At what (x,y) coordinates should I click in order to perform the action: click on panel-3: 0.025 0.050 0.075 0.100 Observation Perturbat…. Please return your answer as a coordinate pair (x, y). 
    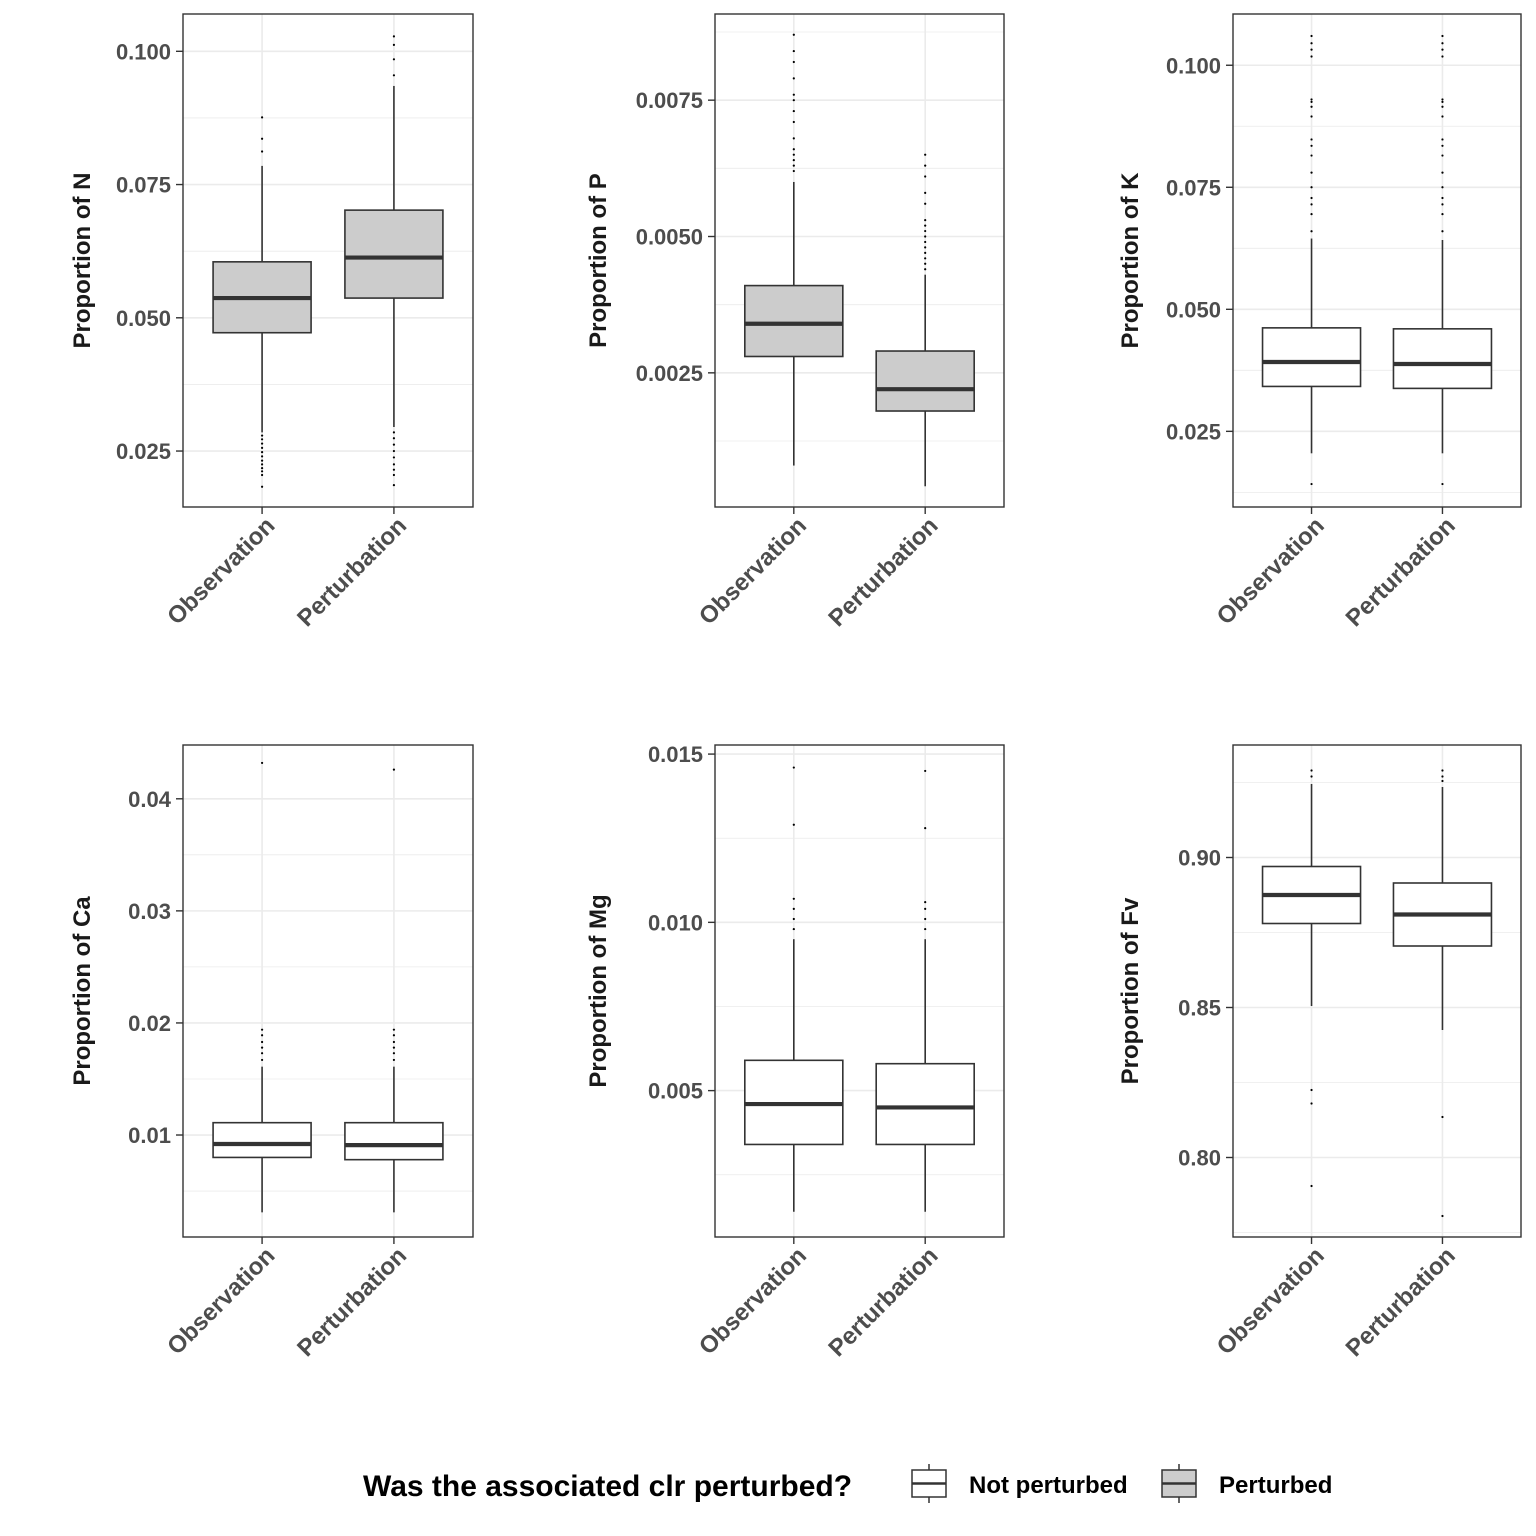
    Looking at the image, I should click on (1319, 322).